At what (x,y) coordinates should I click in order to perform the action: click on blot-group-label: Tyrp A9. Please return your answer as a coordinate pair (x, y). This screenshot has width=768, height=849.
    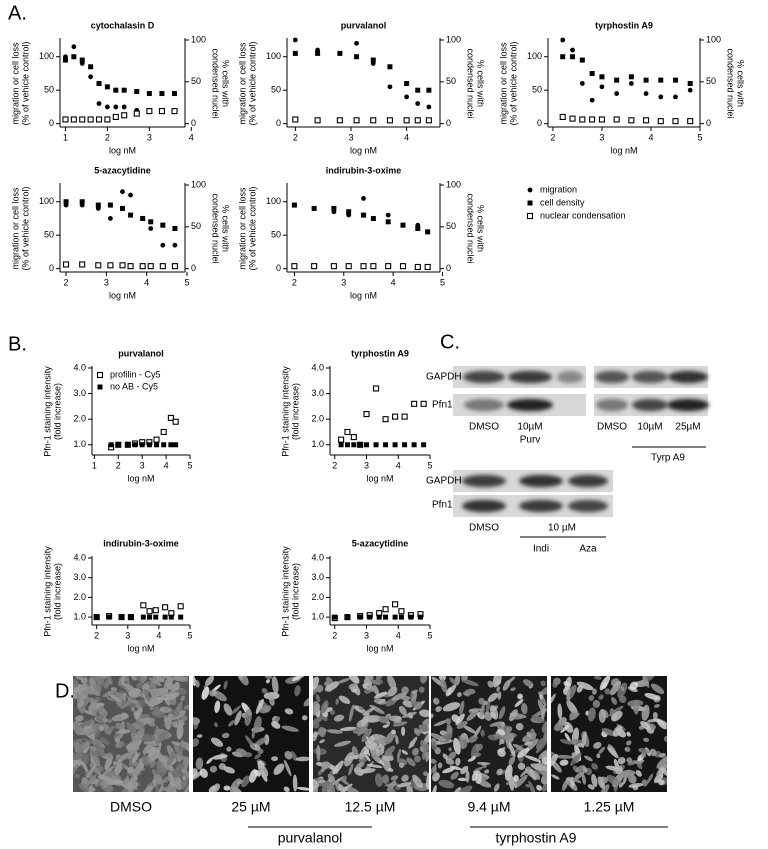
    Looking at the image, I should click on (668, 458).